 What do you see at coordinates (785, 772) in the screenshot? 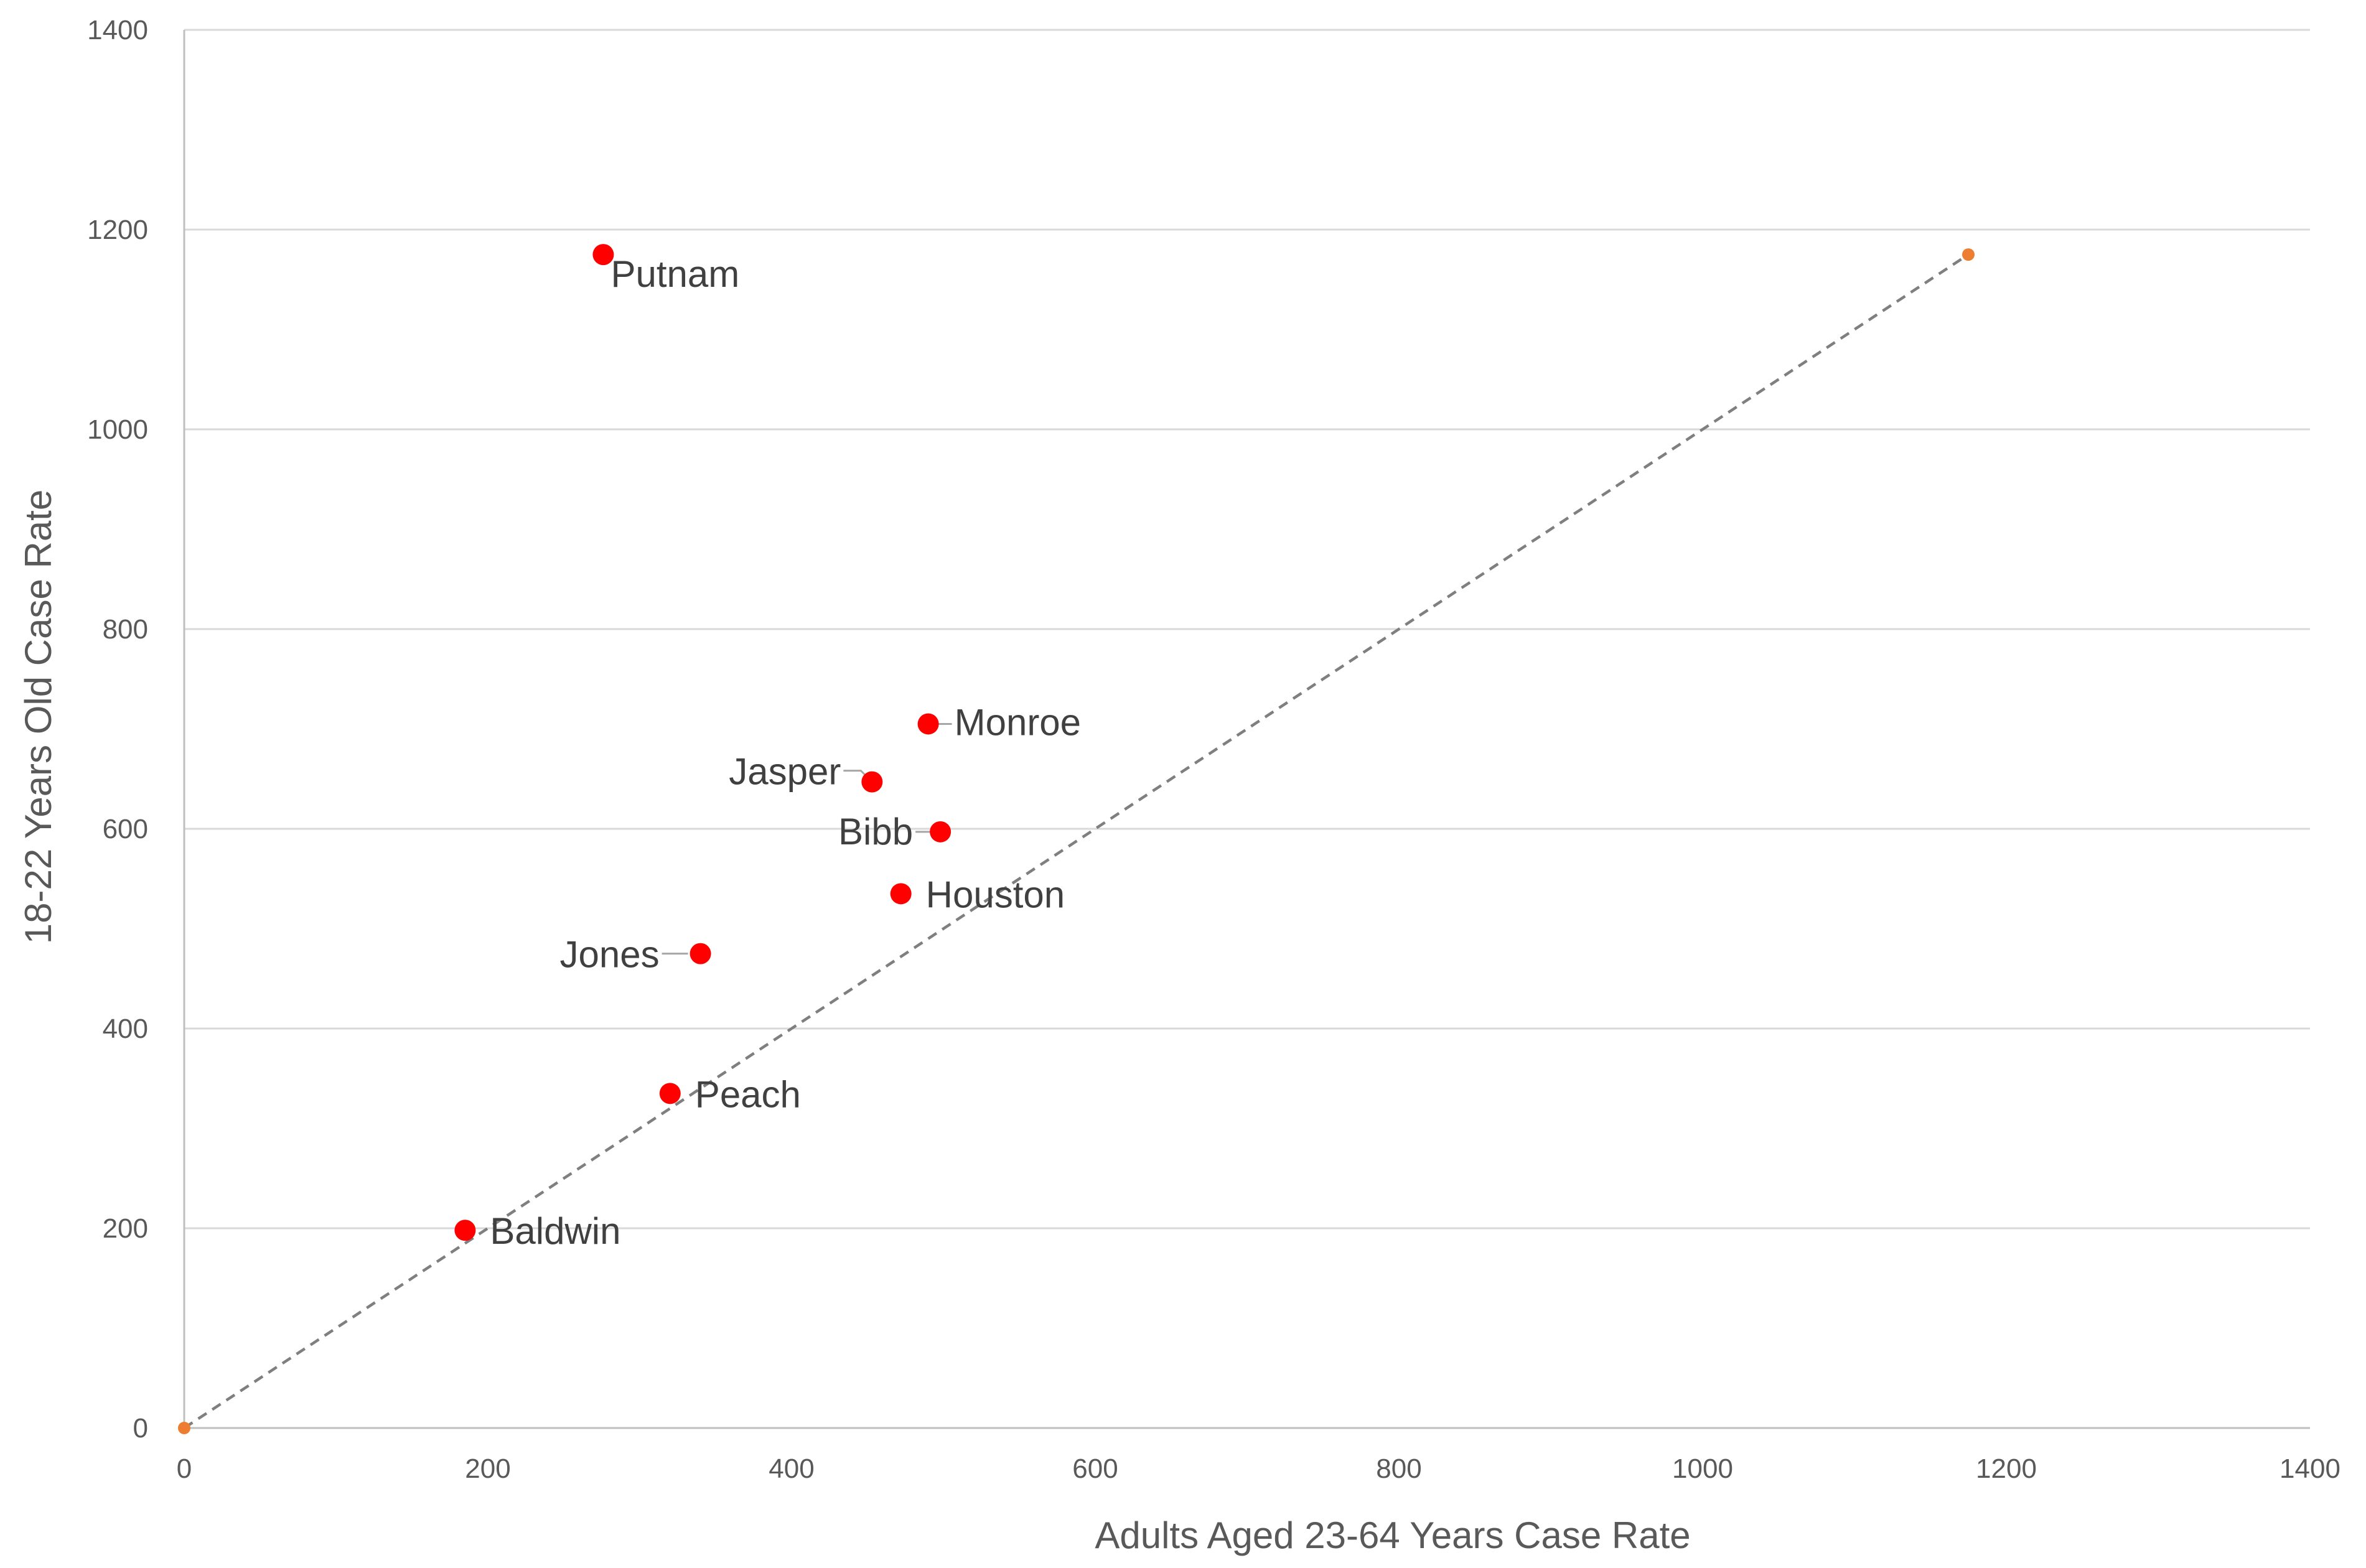
I see `point-label-jasper: Jasper` at bounding box center [785, 772].